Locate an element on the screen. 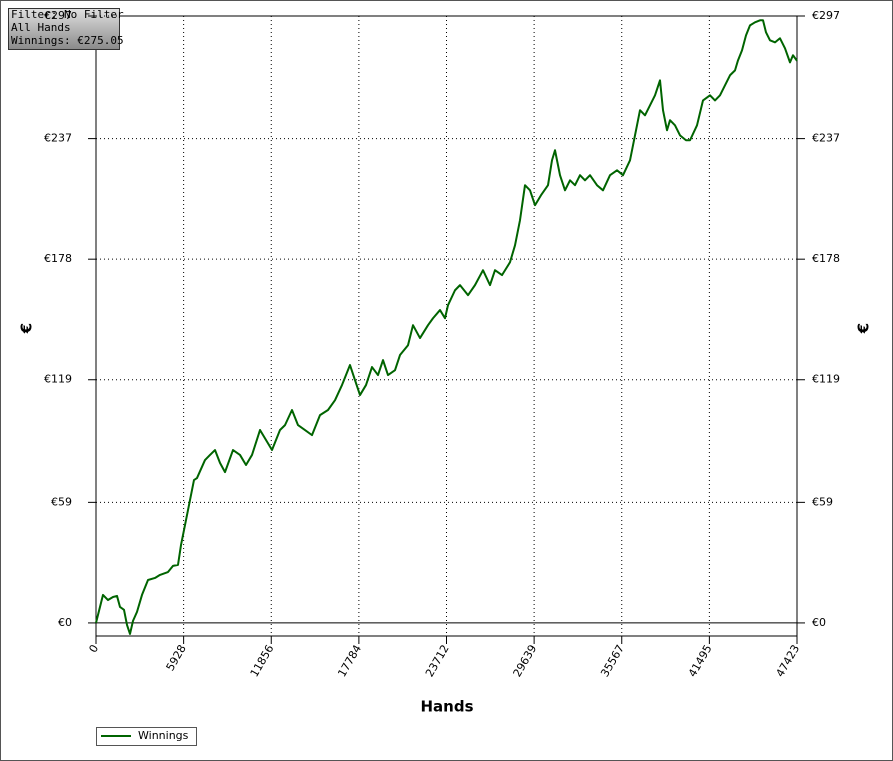 Image resolution: width=893 pixels, height=761 pixels. legend-label: Winnings is located at coordinates (163, 735).